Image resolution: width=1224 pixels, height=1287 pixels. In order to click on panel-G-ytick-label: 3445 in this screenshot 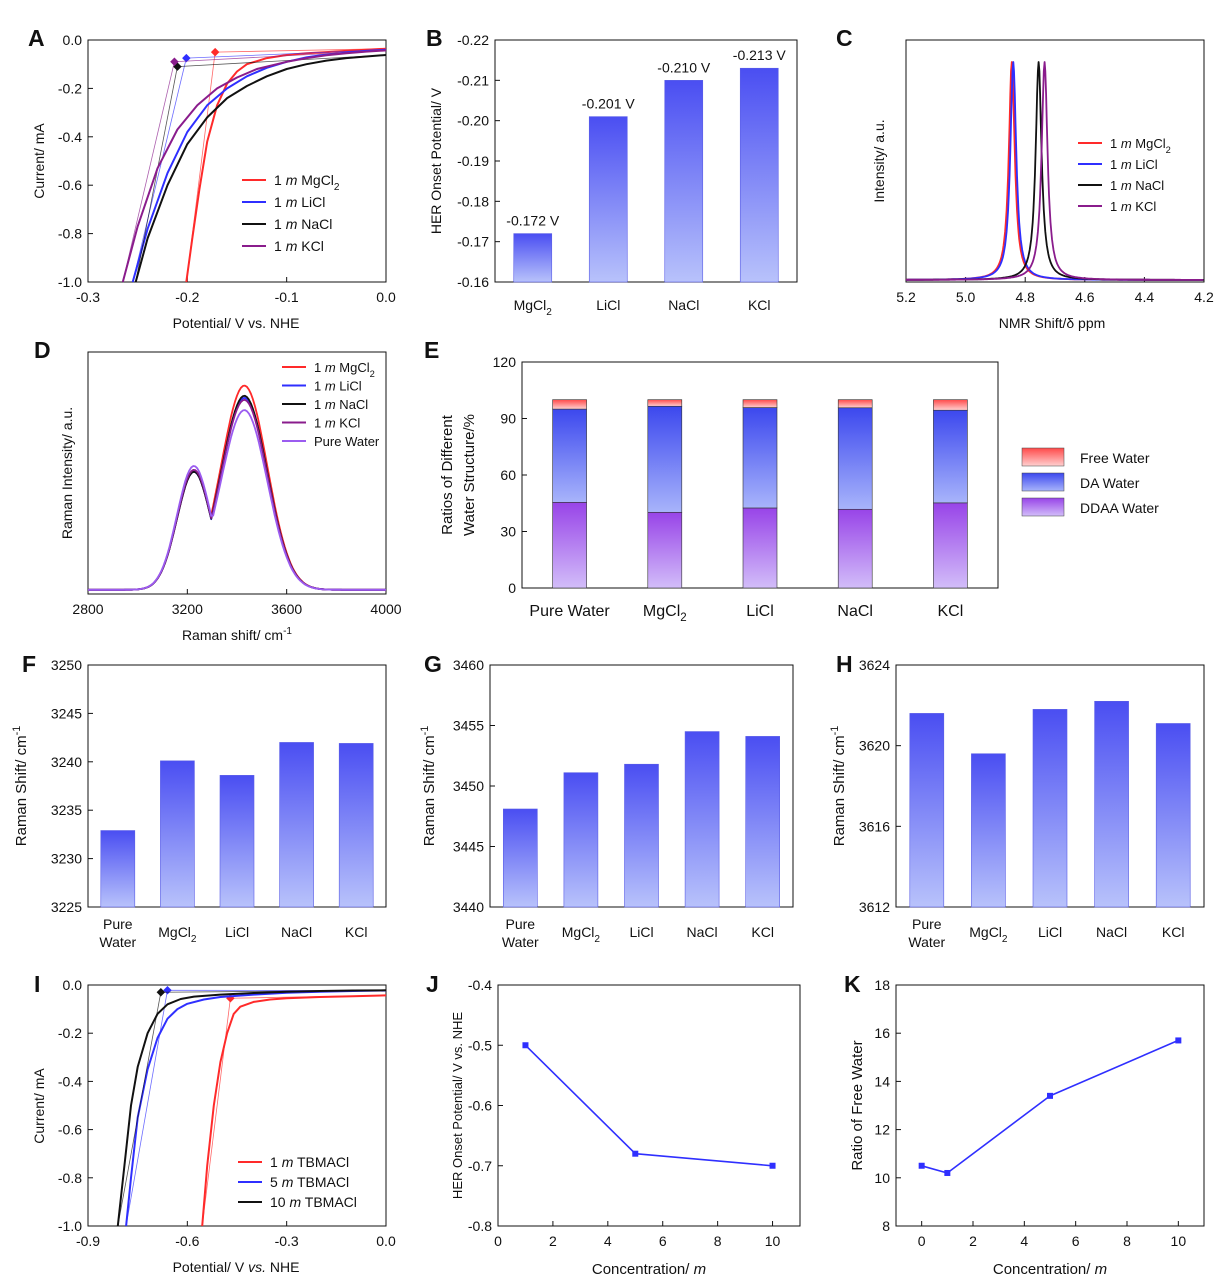, I will do `click(468, 847)`.